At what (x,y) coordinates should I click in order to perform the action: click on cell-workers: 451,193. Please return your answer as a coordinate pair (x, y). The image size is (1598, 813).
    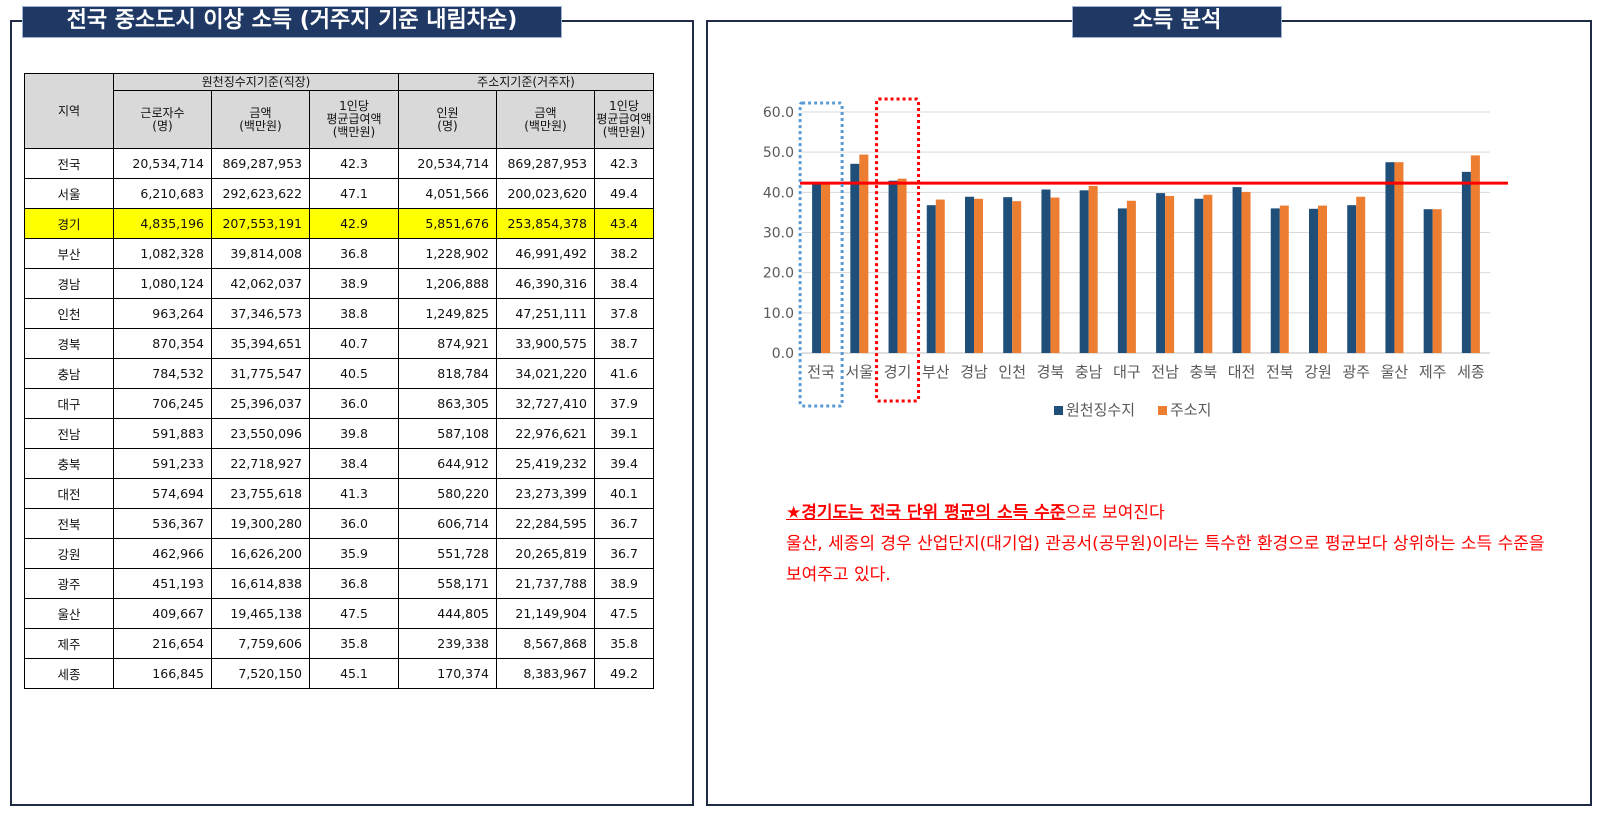
    Looking at the image, I should click on (162, 583).